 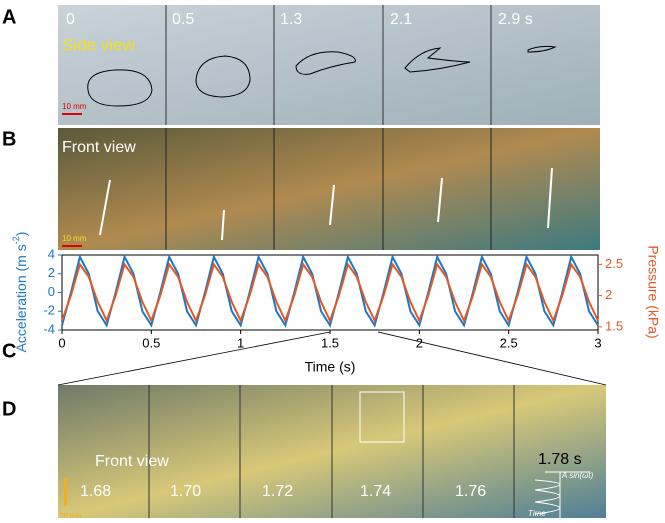 I want to click on y-label-part: Acceleration (m s, so click(x=21, y=298).